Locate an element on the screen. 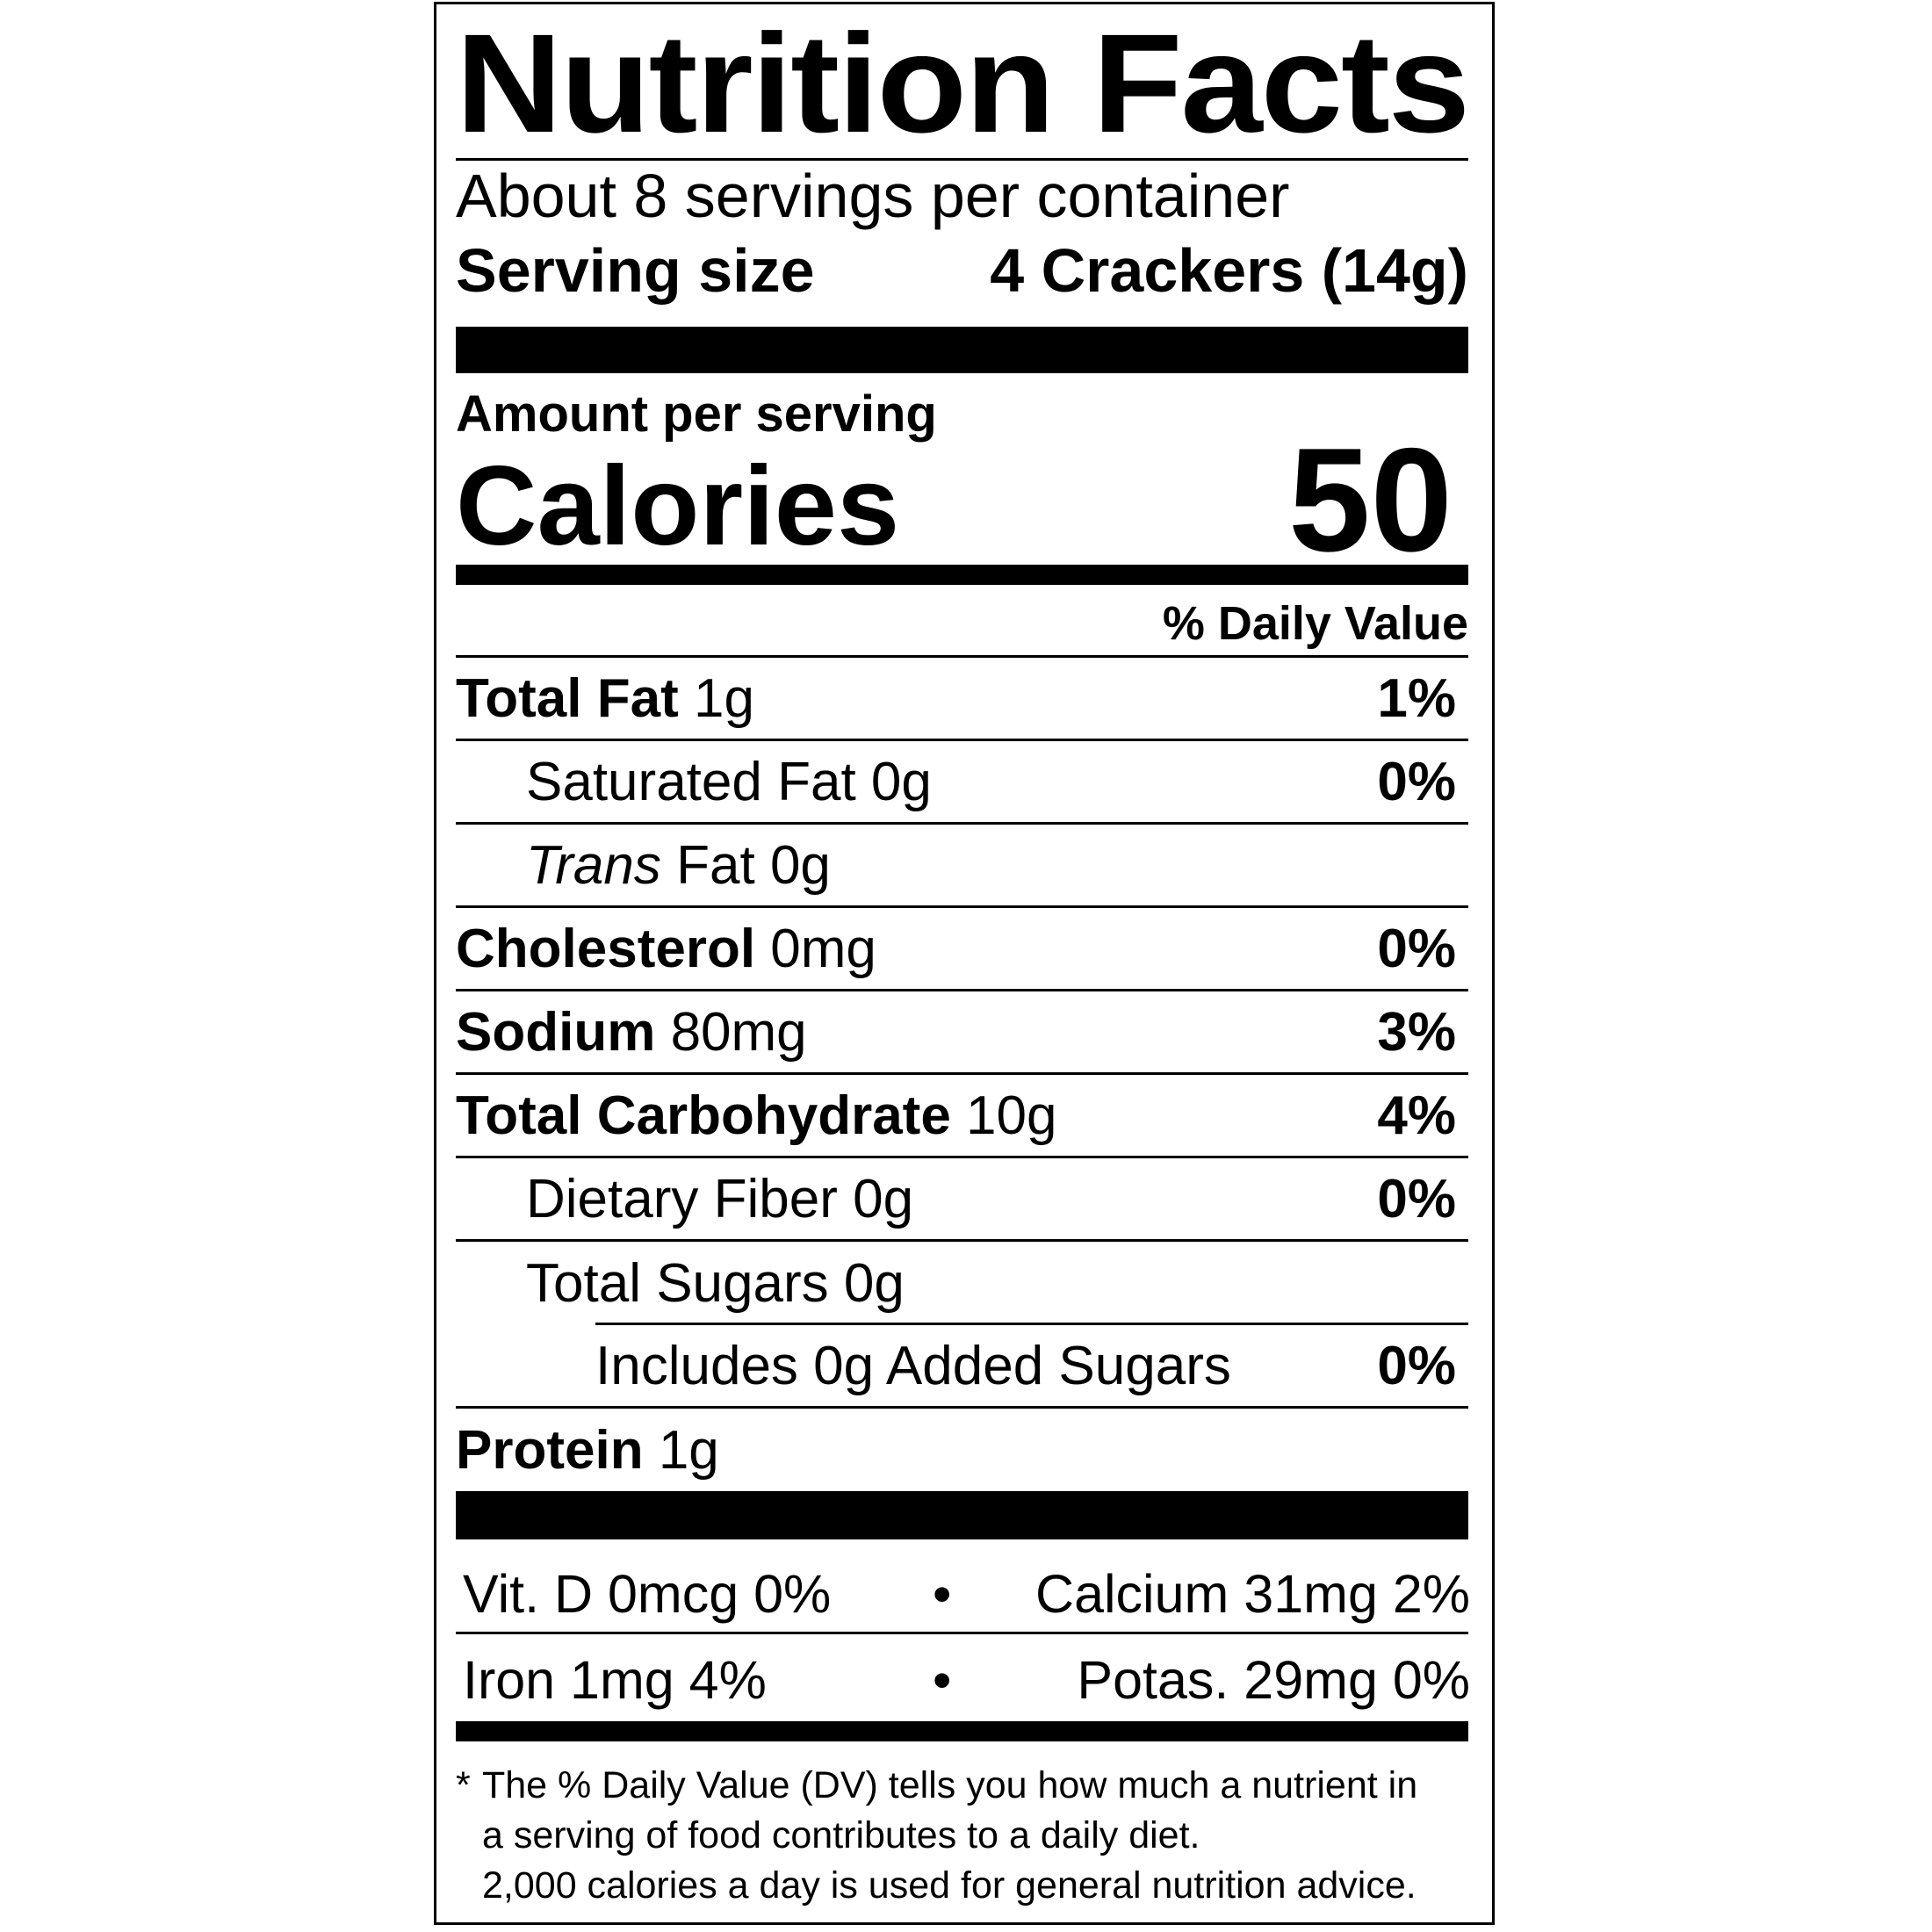  serving-size-value: 4 Crackers (14g) is located at coordinates (1229, 271).